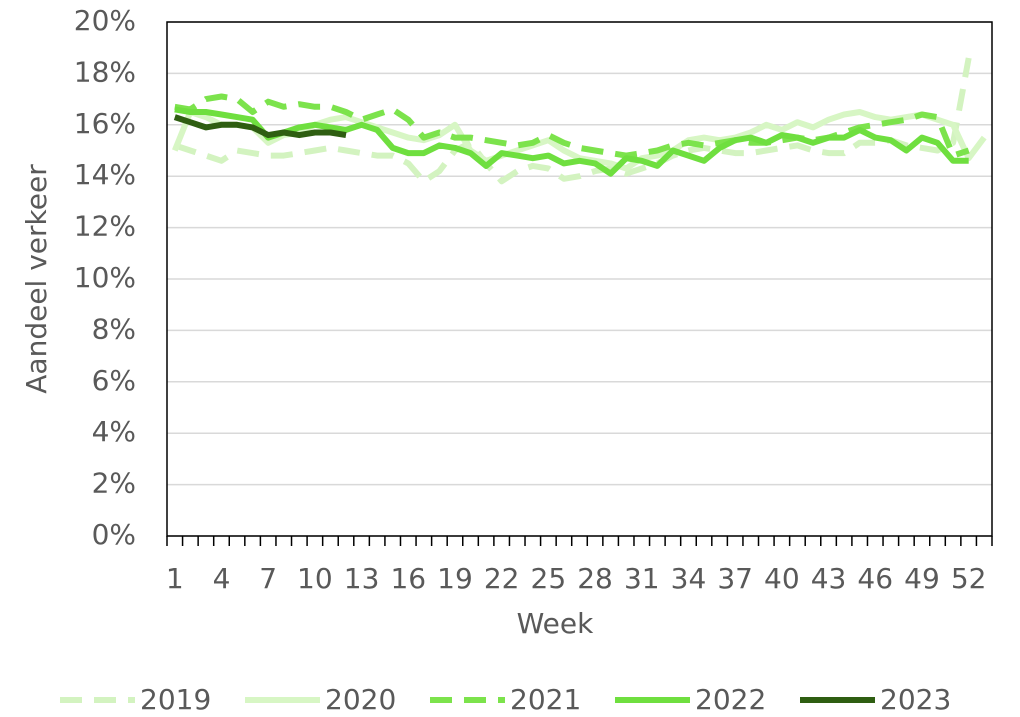  What do you see at coordinates (315, 578) in the screenshot?
I see `x-tick-label: 10` at bounding box center [315, 578].